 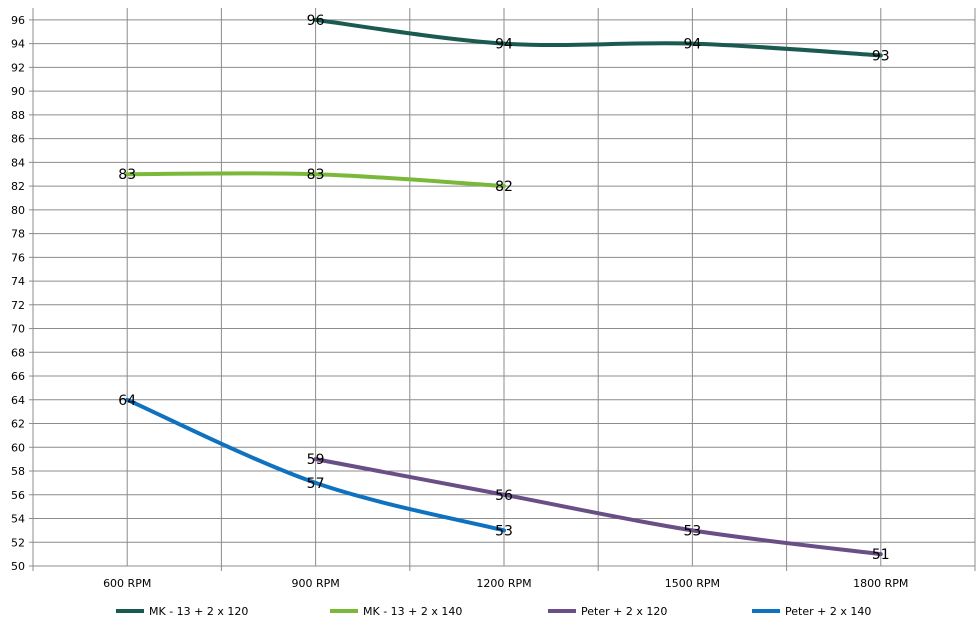 What do you see at coordinates (18, 305) in the screenshot?
I see `y-tick-label: 72` at bounding box center [18, 305].